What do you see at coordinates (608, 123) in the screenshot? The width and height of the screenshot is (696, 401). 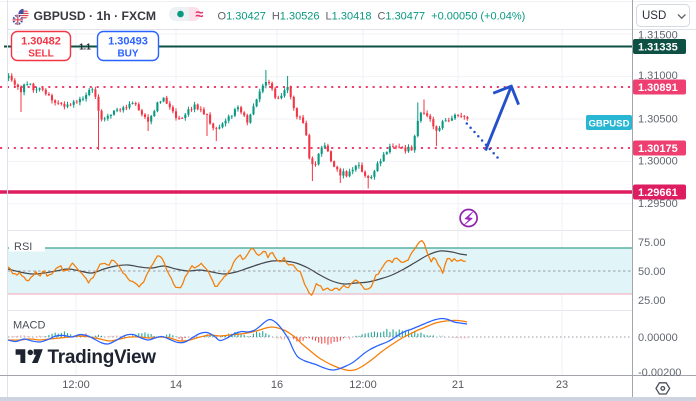 I see `svg-text: GBPUSD` at bounding box center [608, 123].